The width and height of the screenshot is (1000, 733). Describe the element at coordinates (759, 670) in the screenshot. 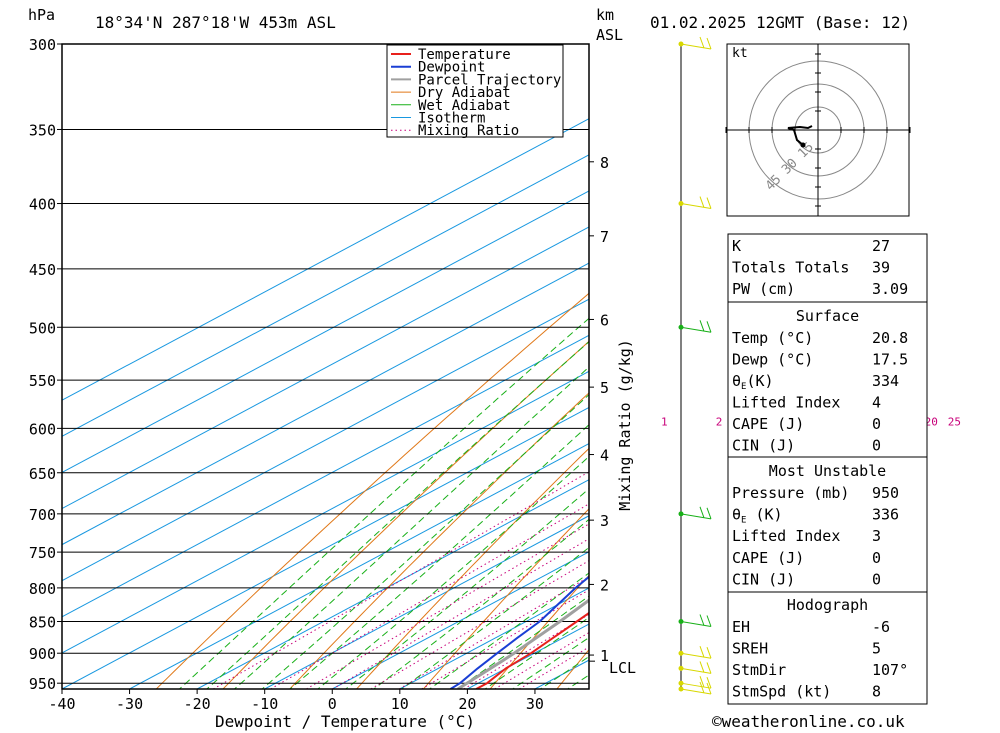

I see `indices-row-label: StmDir` at that location.